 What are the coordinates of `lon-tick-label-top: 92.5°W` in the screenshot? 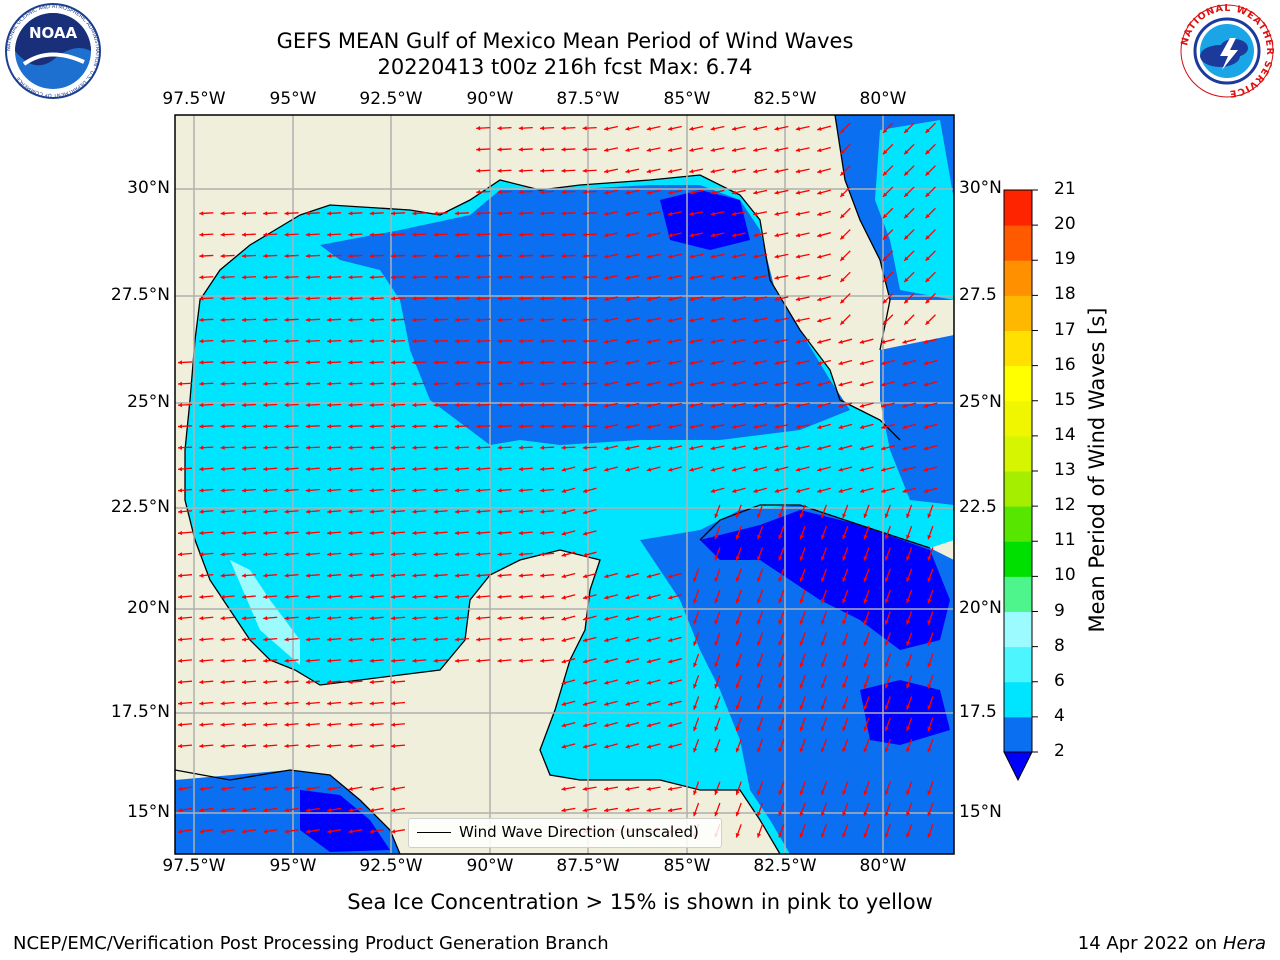 It's located at (391, 99).